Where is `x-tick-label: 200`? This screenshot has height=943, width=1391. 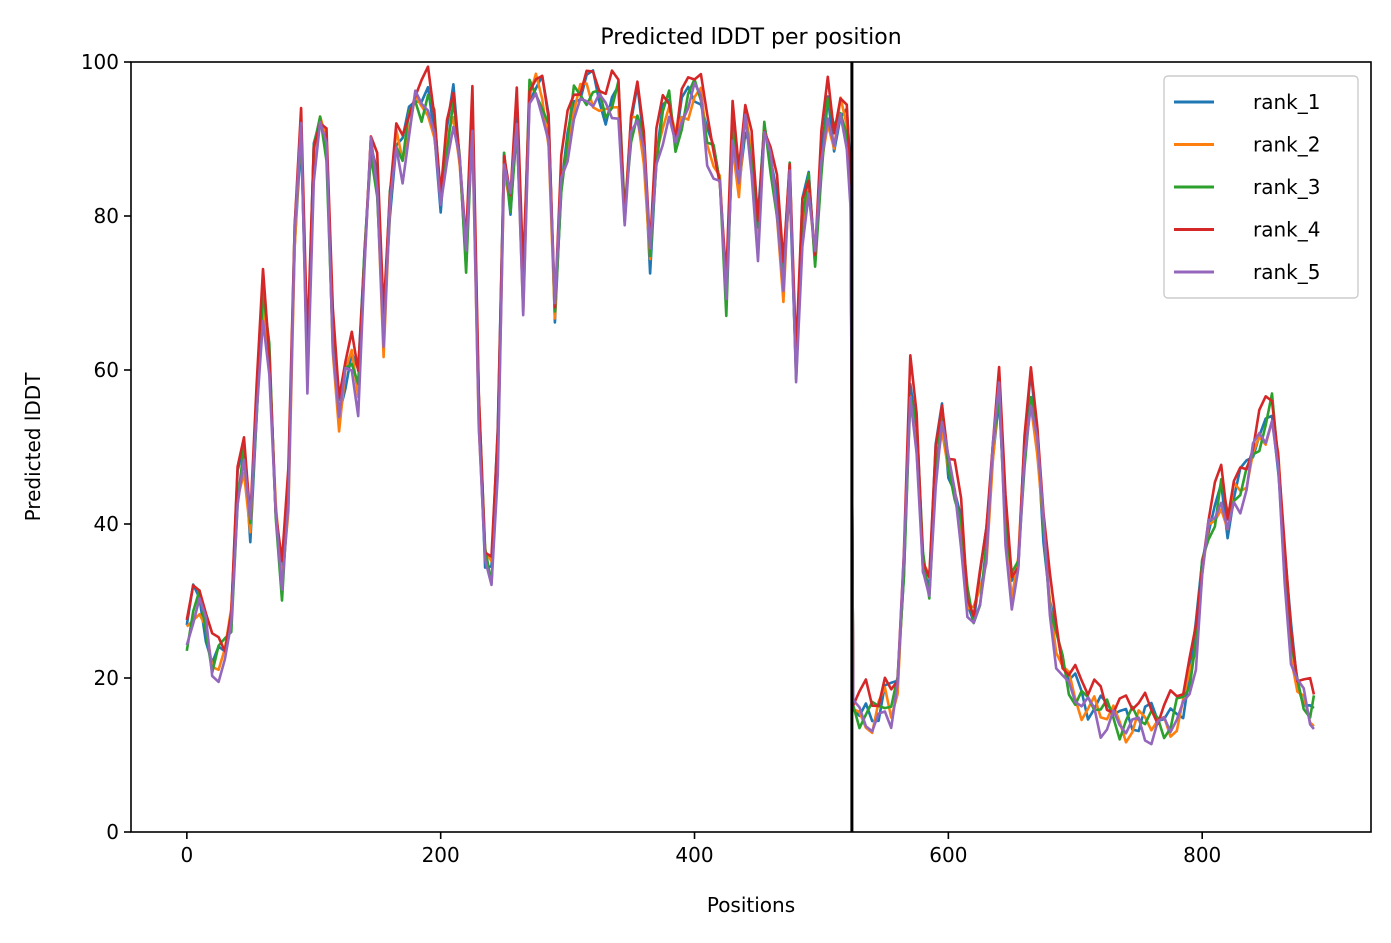
x-tick-label: 200 is located at coordinates (441, 855).